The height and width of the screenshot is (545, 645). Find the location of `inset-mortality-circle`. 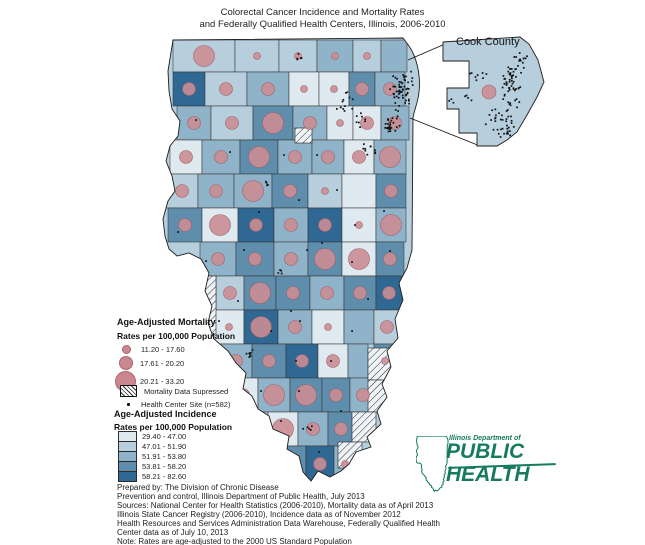

inset-mortality-circle is located at coordinates (489, 92).